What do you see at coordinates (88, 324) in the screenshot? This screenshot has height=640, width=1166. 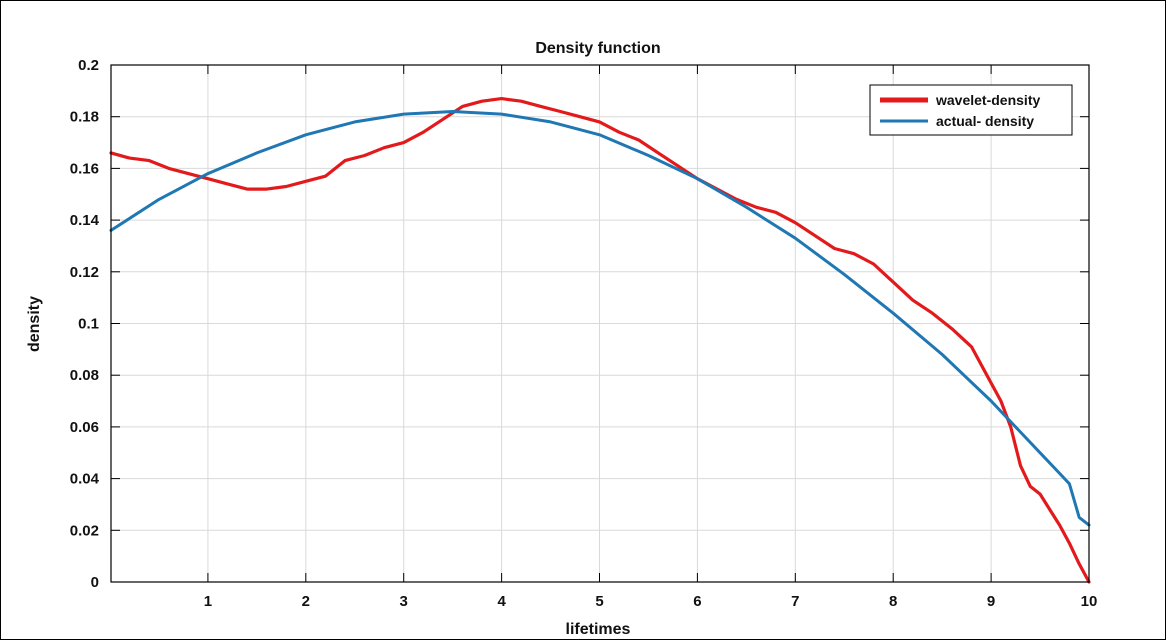 I see `y-tick-label: 0.1` at bounding box center [88, 324].